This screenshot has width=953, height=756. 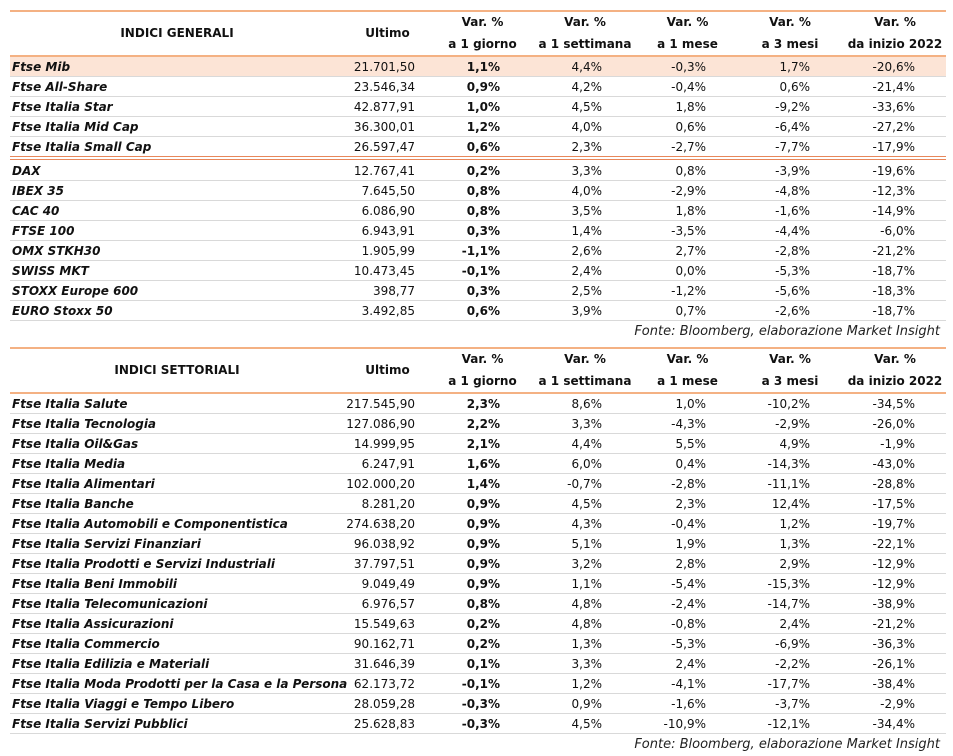 I want to click on cell-value: 1,0%, so click(x=483, y=107).